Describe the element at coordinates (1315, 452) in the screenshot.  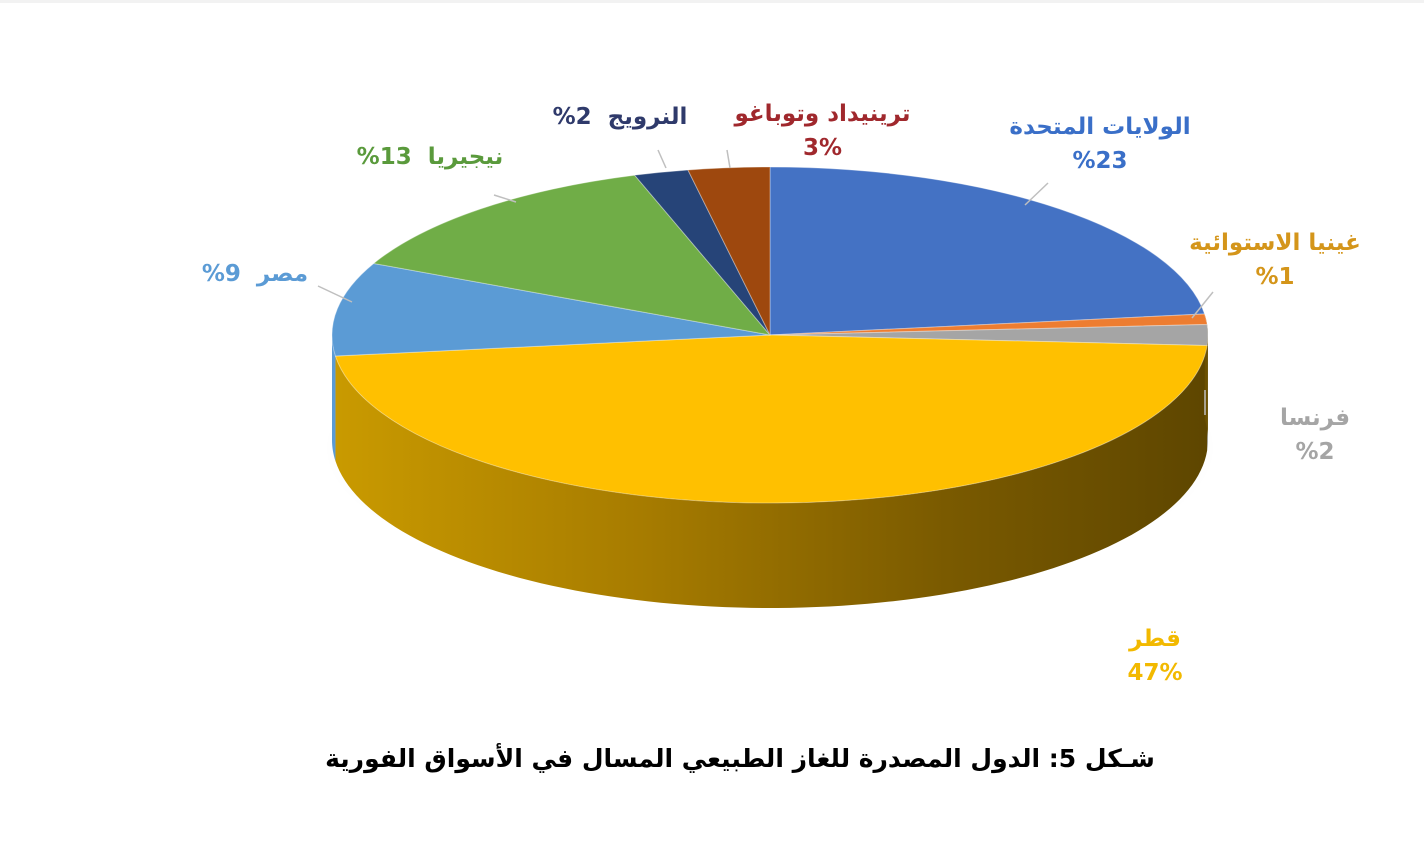
I see `slice-label-percent: %2` at that location.